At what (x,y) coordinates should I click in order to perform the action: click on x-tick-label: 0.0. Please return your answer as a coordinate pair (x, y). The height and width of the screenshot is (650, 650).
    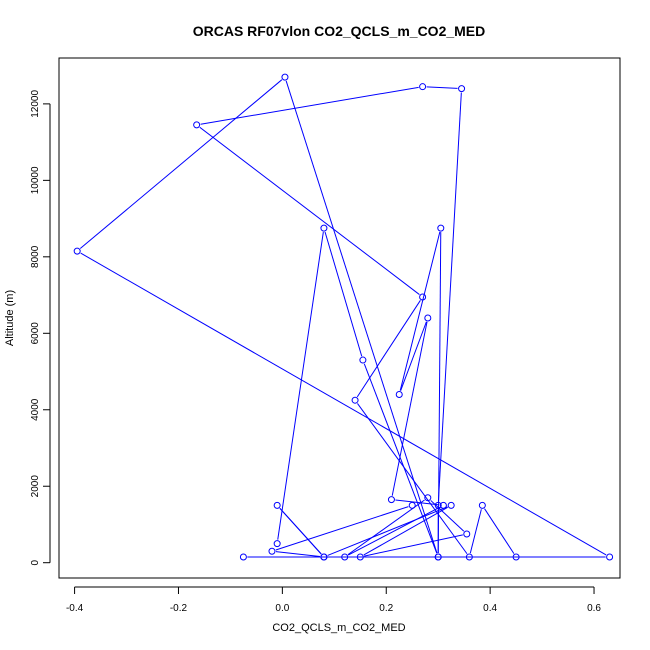
    Looking at the image, I should click on (282, 608).